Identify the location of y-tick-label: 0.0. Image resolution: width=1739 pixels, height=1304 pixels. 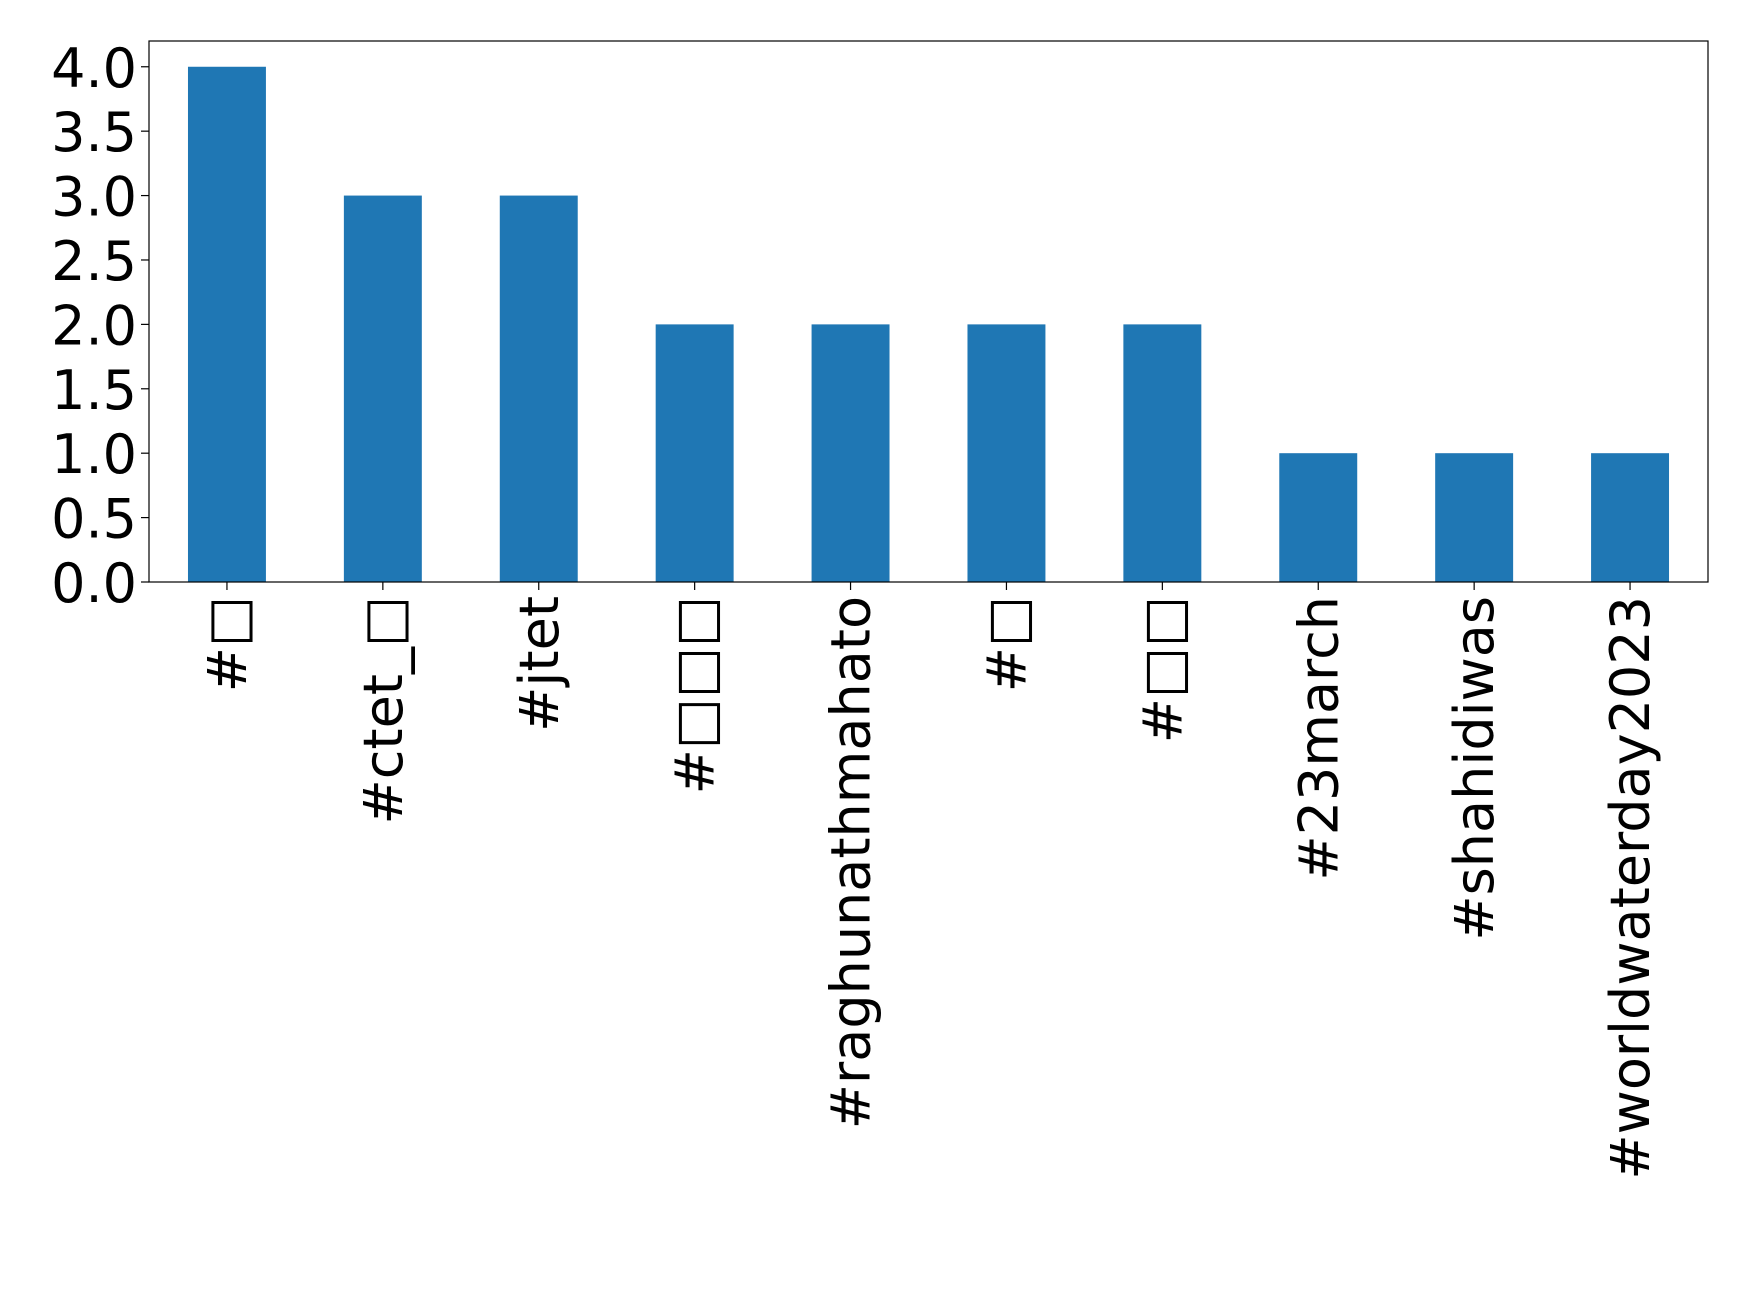
(94, 583).